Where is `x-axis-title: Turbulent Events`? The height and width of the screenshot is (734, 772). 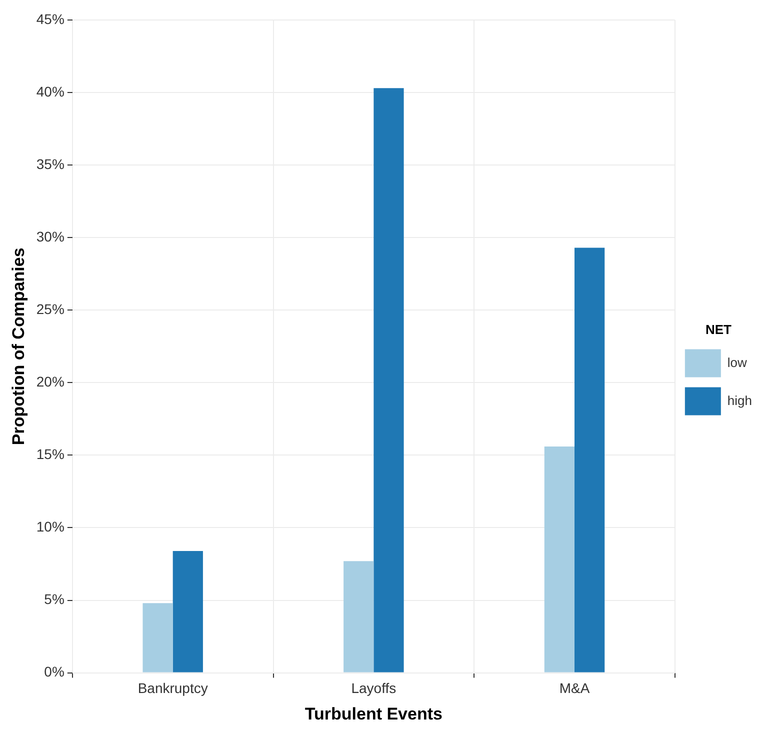 x-axis-title: Turbulent Events is located at coordinates (373, 714).